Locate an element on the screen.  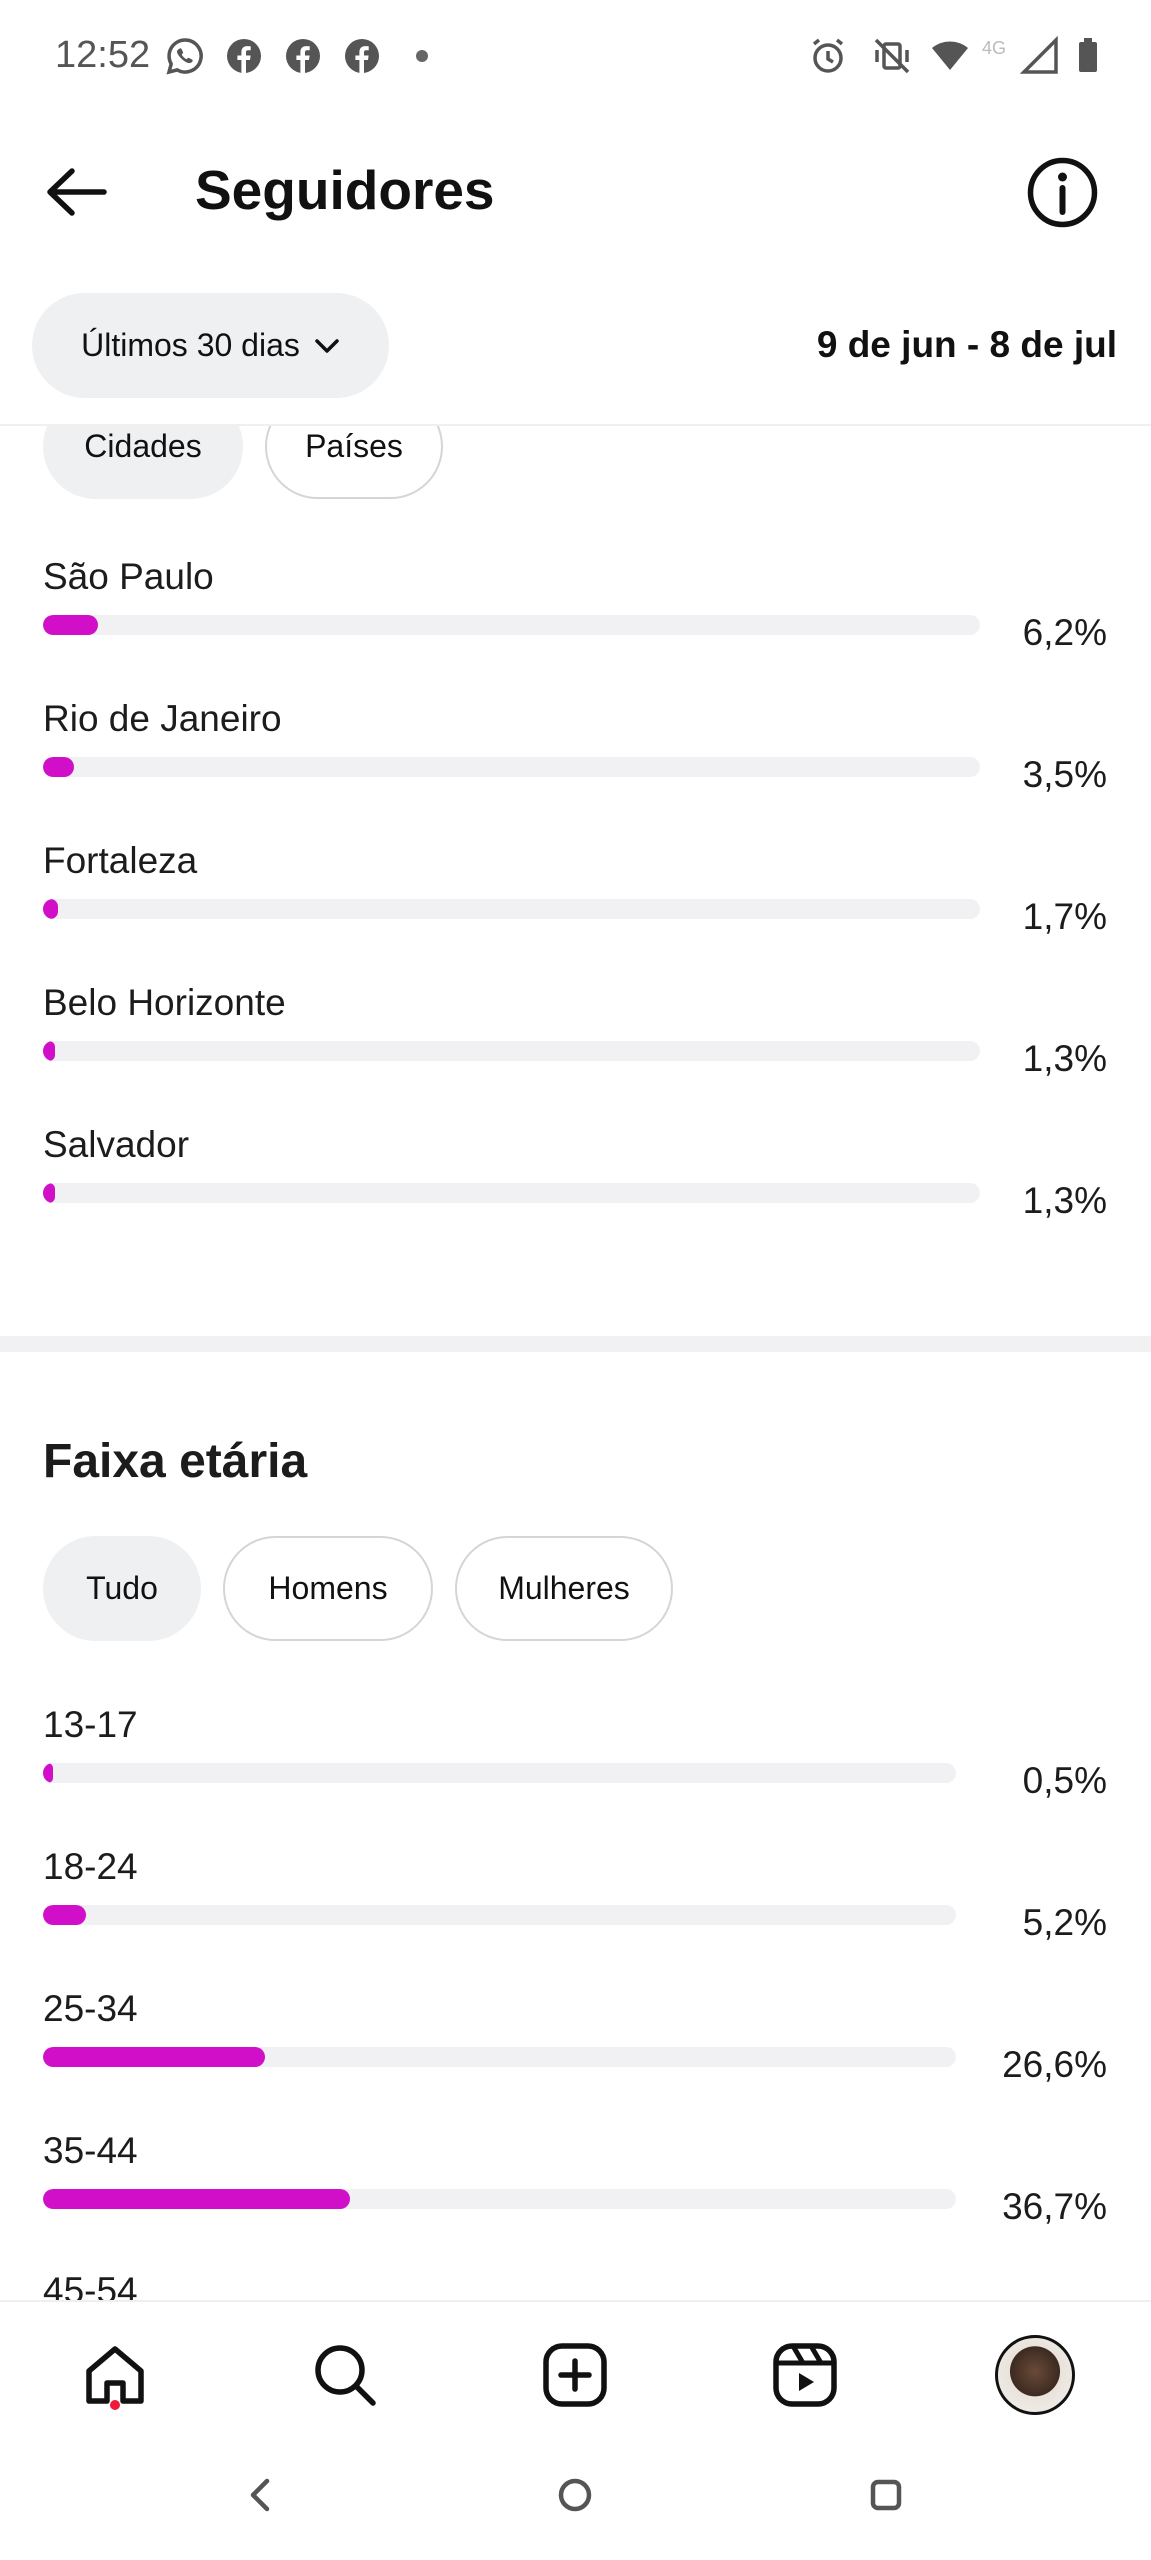
system-home-button is located at coordinates (575, 2495).